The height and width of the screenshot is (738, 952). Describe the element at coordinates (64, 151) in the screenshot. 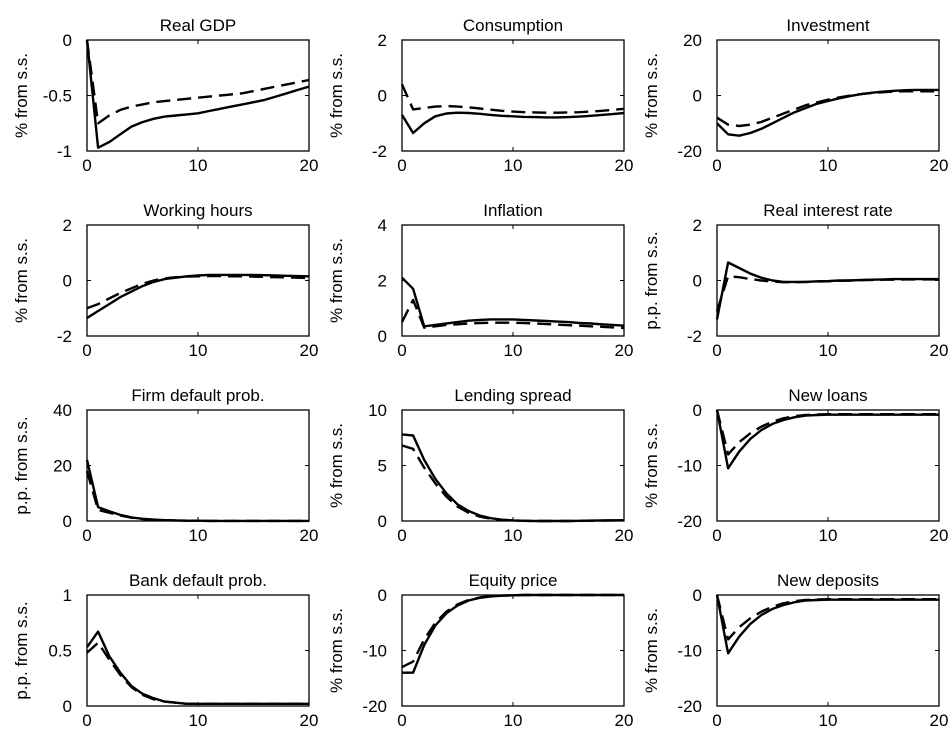

I see `y-tick-label: -1` at that location.